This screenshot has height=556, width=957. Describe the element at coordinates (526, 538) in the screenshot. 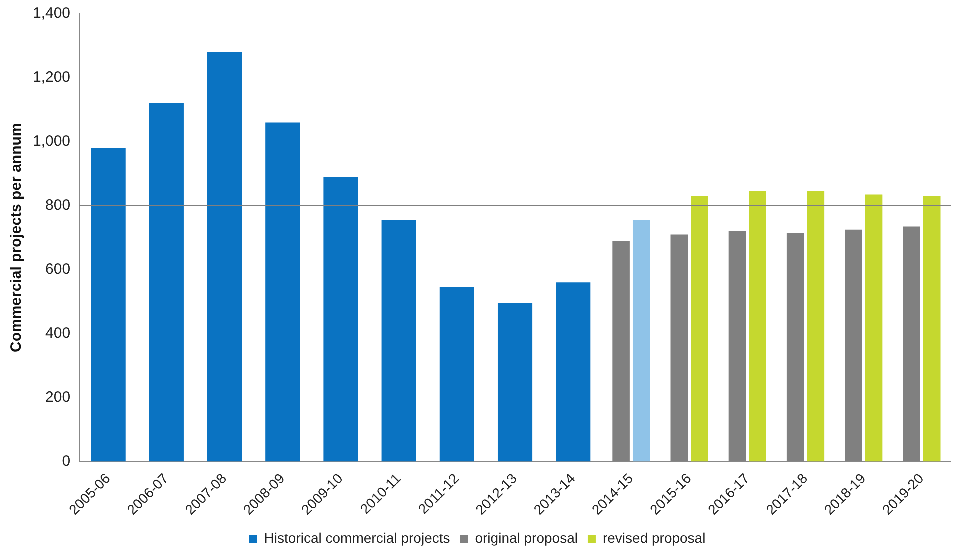

I see `legend-label: original proposal` at that location.